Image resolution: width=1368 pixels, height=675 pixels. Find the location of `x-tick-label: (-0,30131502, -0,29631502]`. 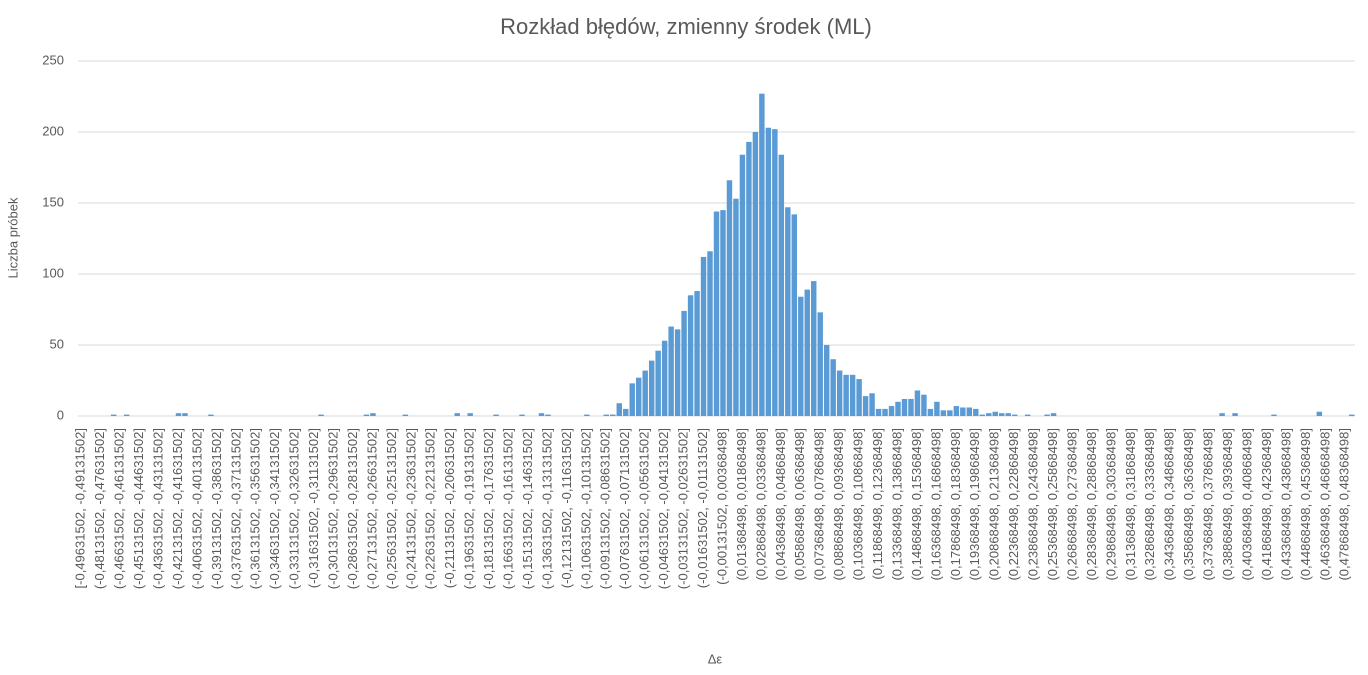

x-tick-label: (-0,30131502, -0,29631502] is located at coordinates (332, 508).